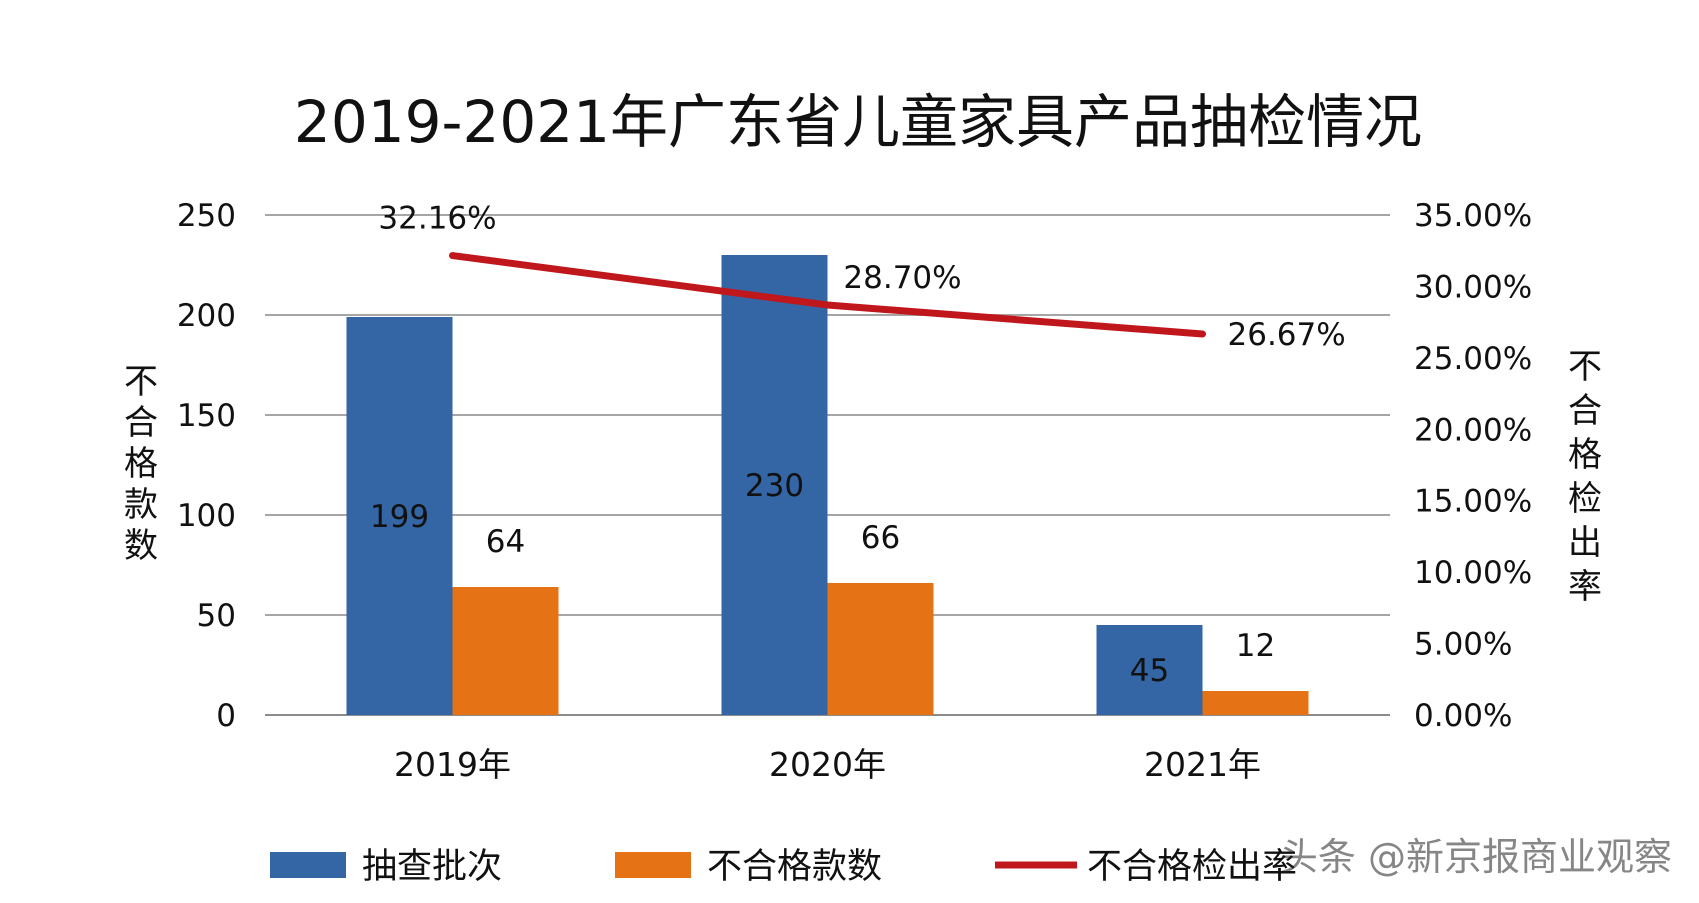 The height and width of the screenshot is (903, 1699). Describe the element at coordinates (1585, 477) in the screenshot. I see `right-axis-title: 不合格检出率` at that location.